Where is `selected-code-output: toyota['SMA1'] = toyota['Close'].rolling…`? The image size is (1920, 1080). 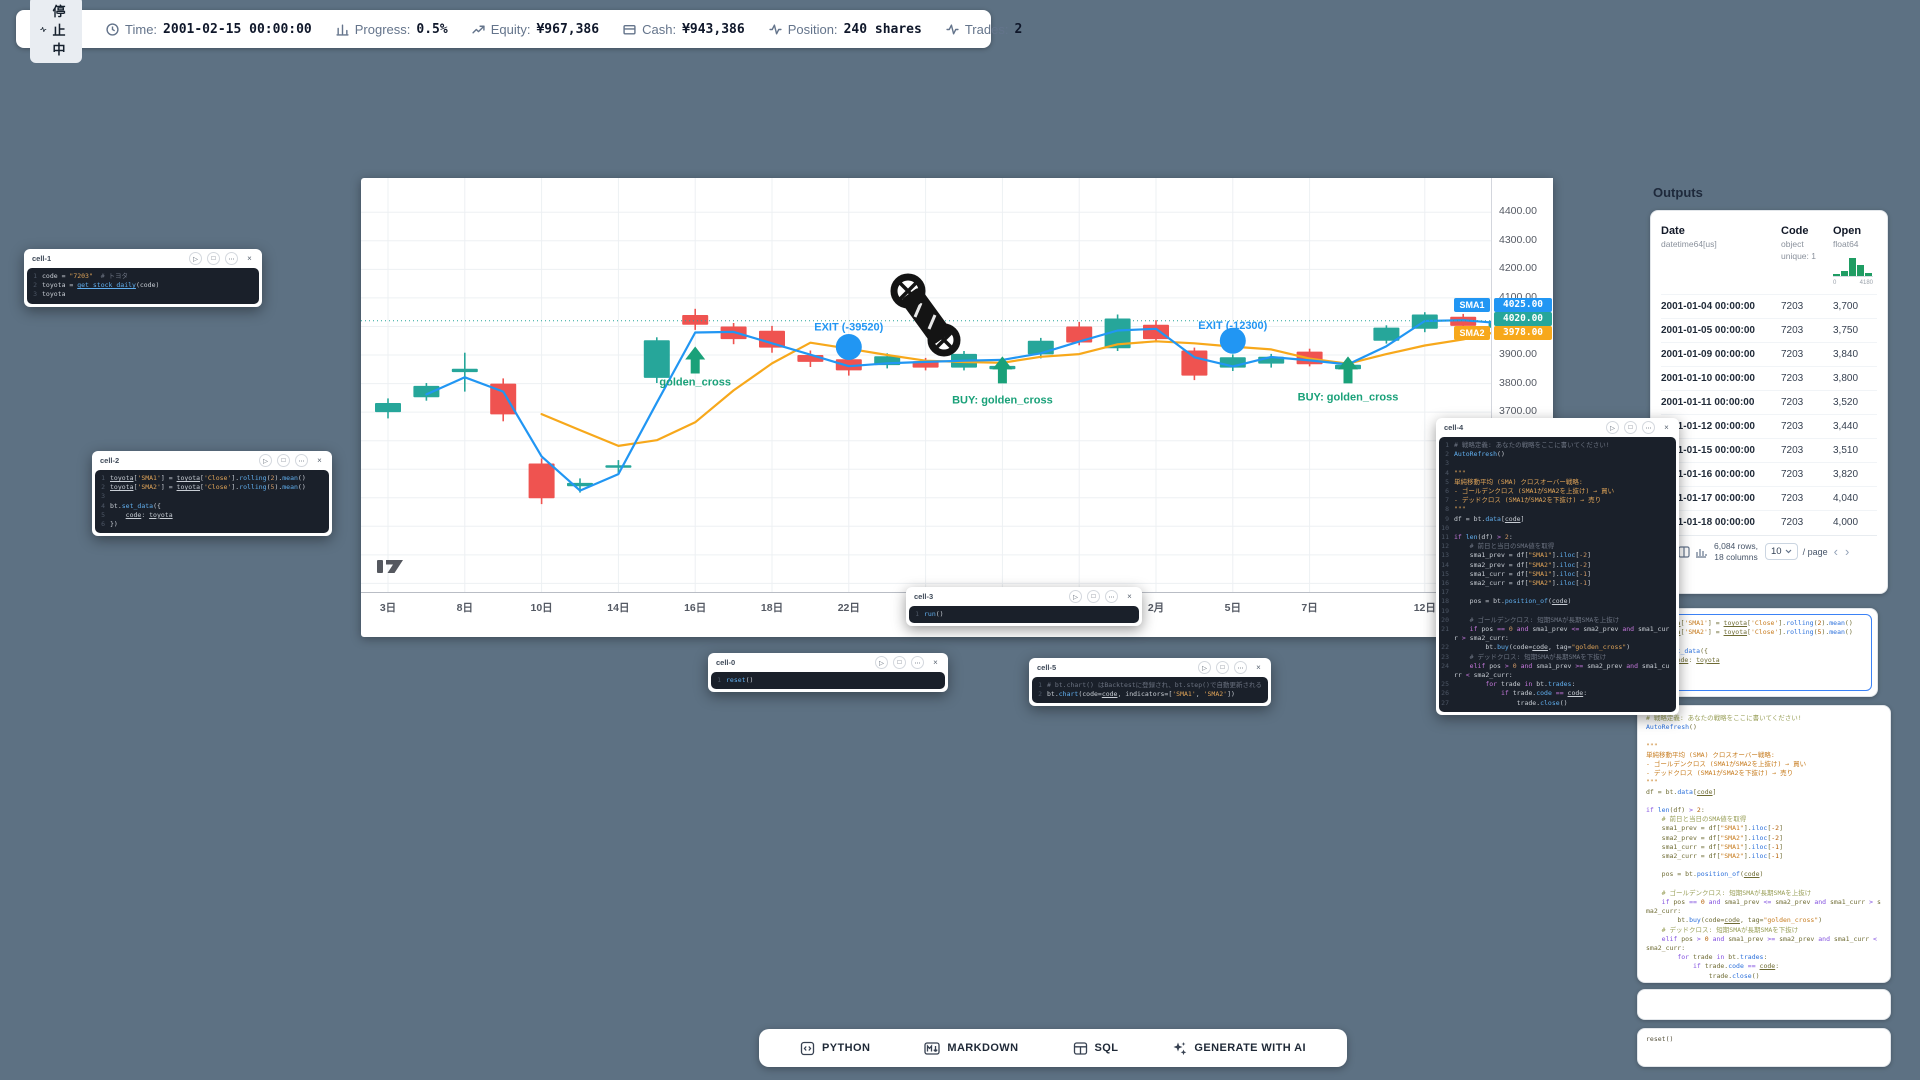 selected-code-output: toyota['SMA1'] = toyota['Close'].rolling… is located at coordinates (1761, 652).